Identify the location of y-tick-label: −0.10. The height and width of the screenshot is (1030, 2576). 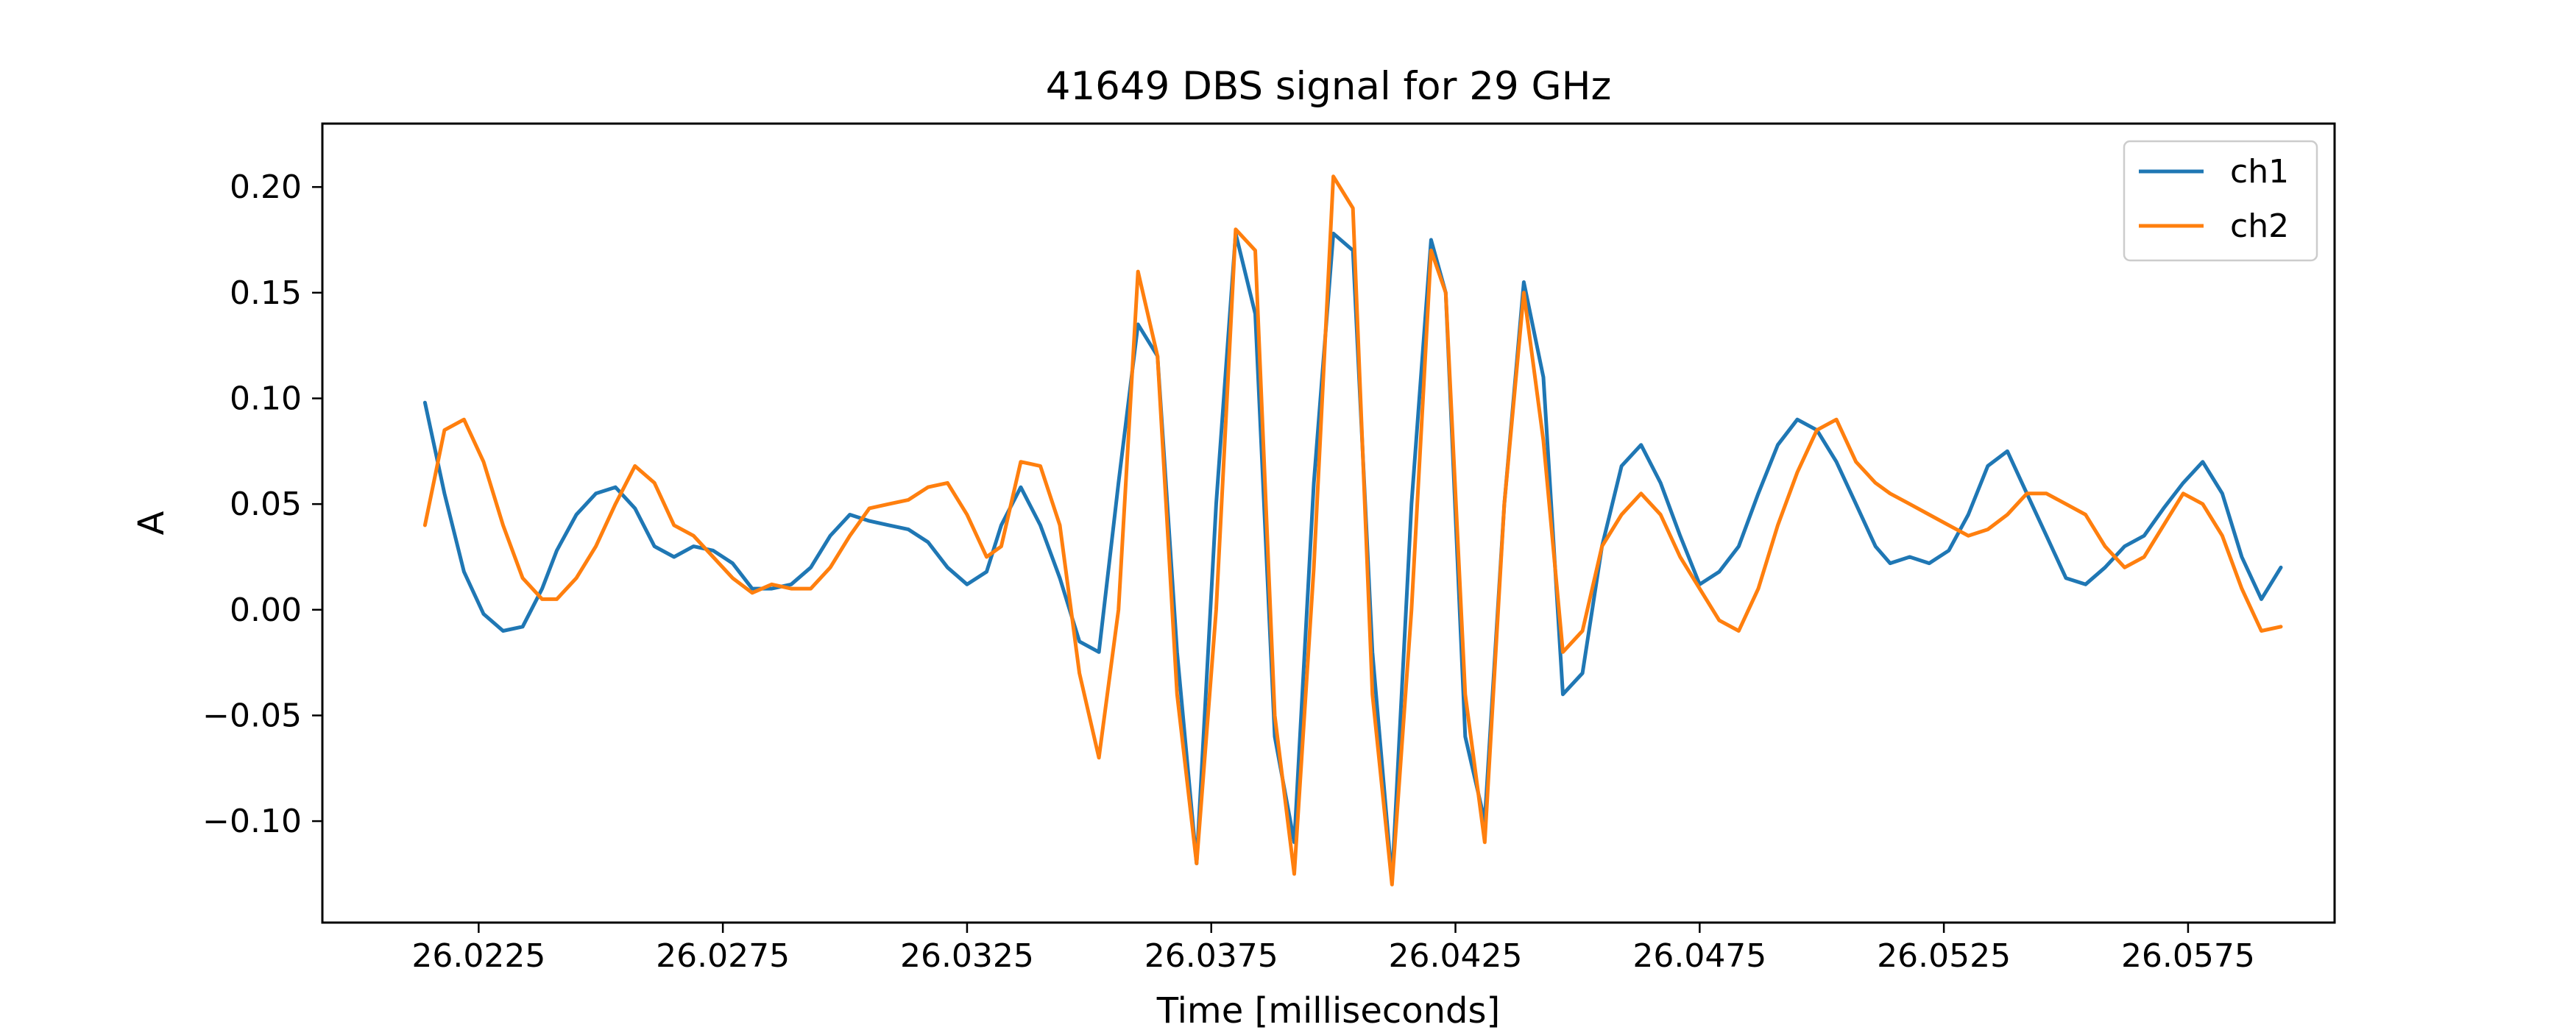
(252, 822).